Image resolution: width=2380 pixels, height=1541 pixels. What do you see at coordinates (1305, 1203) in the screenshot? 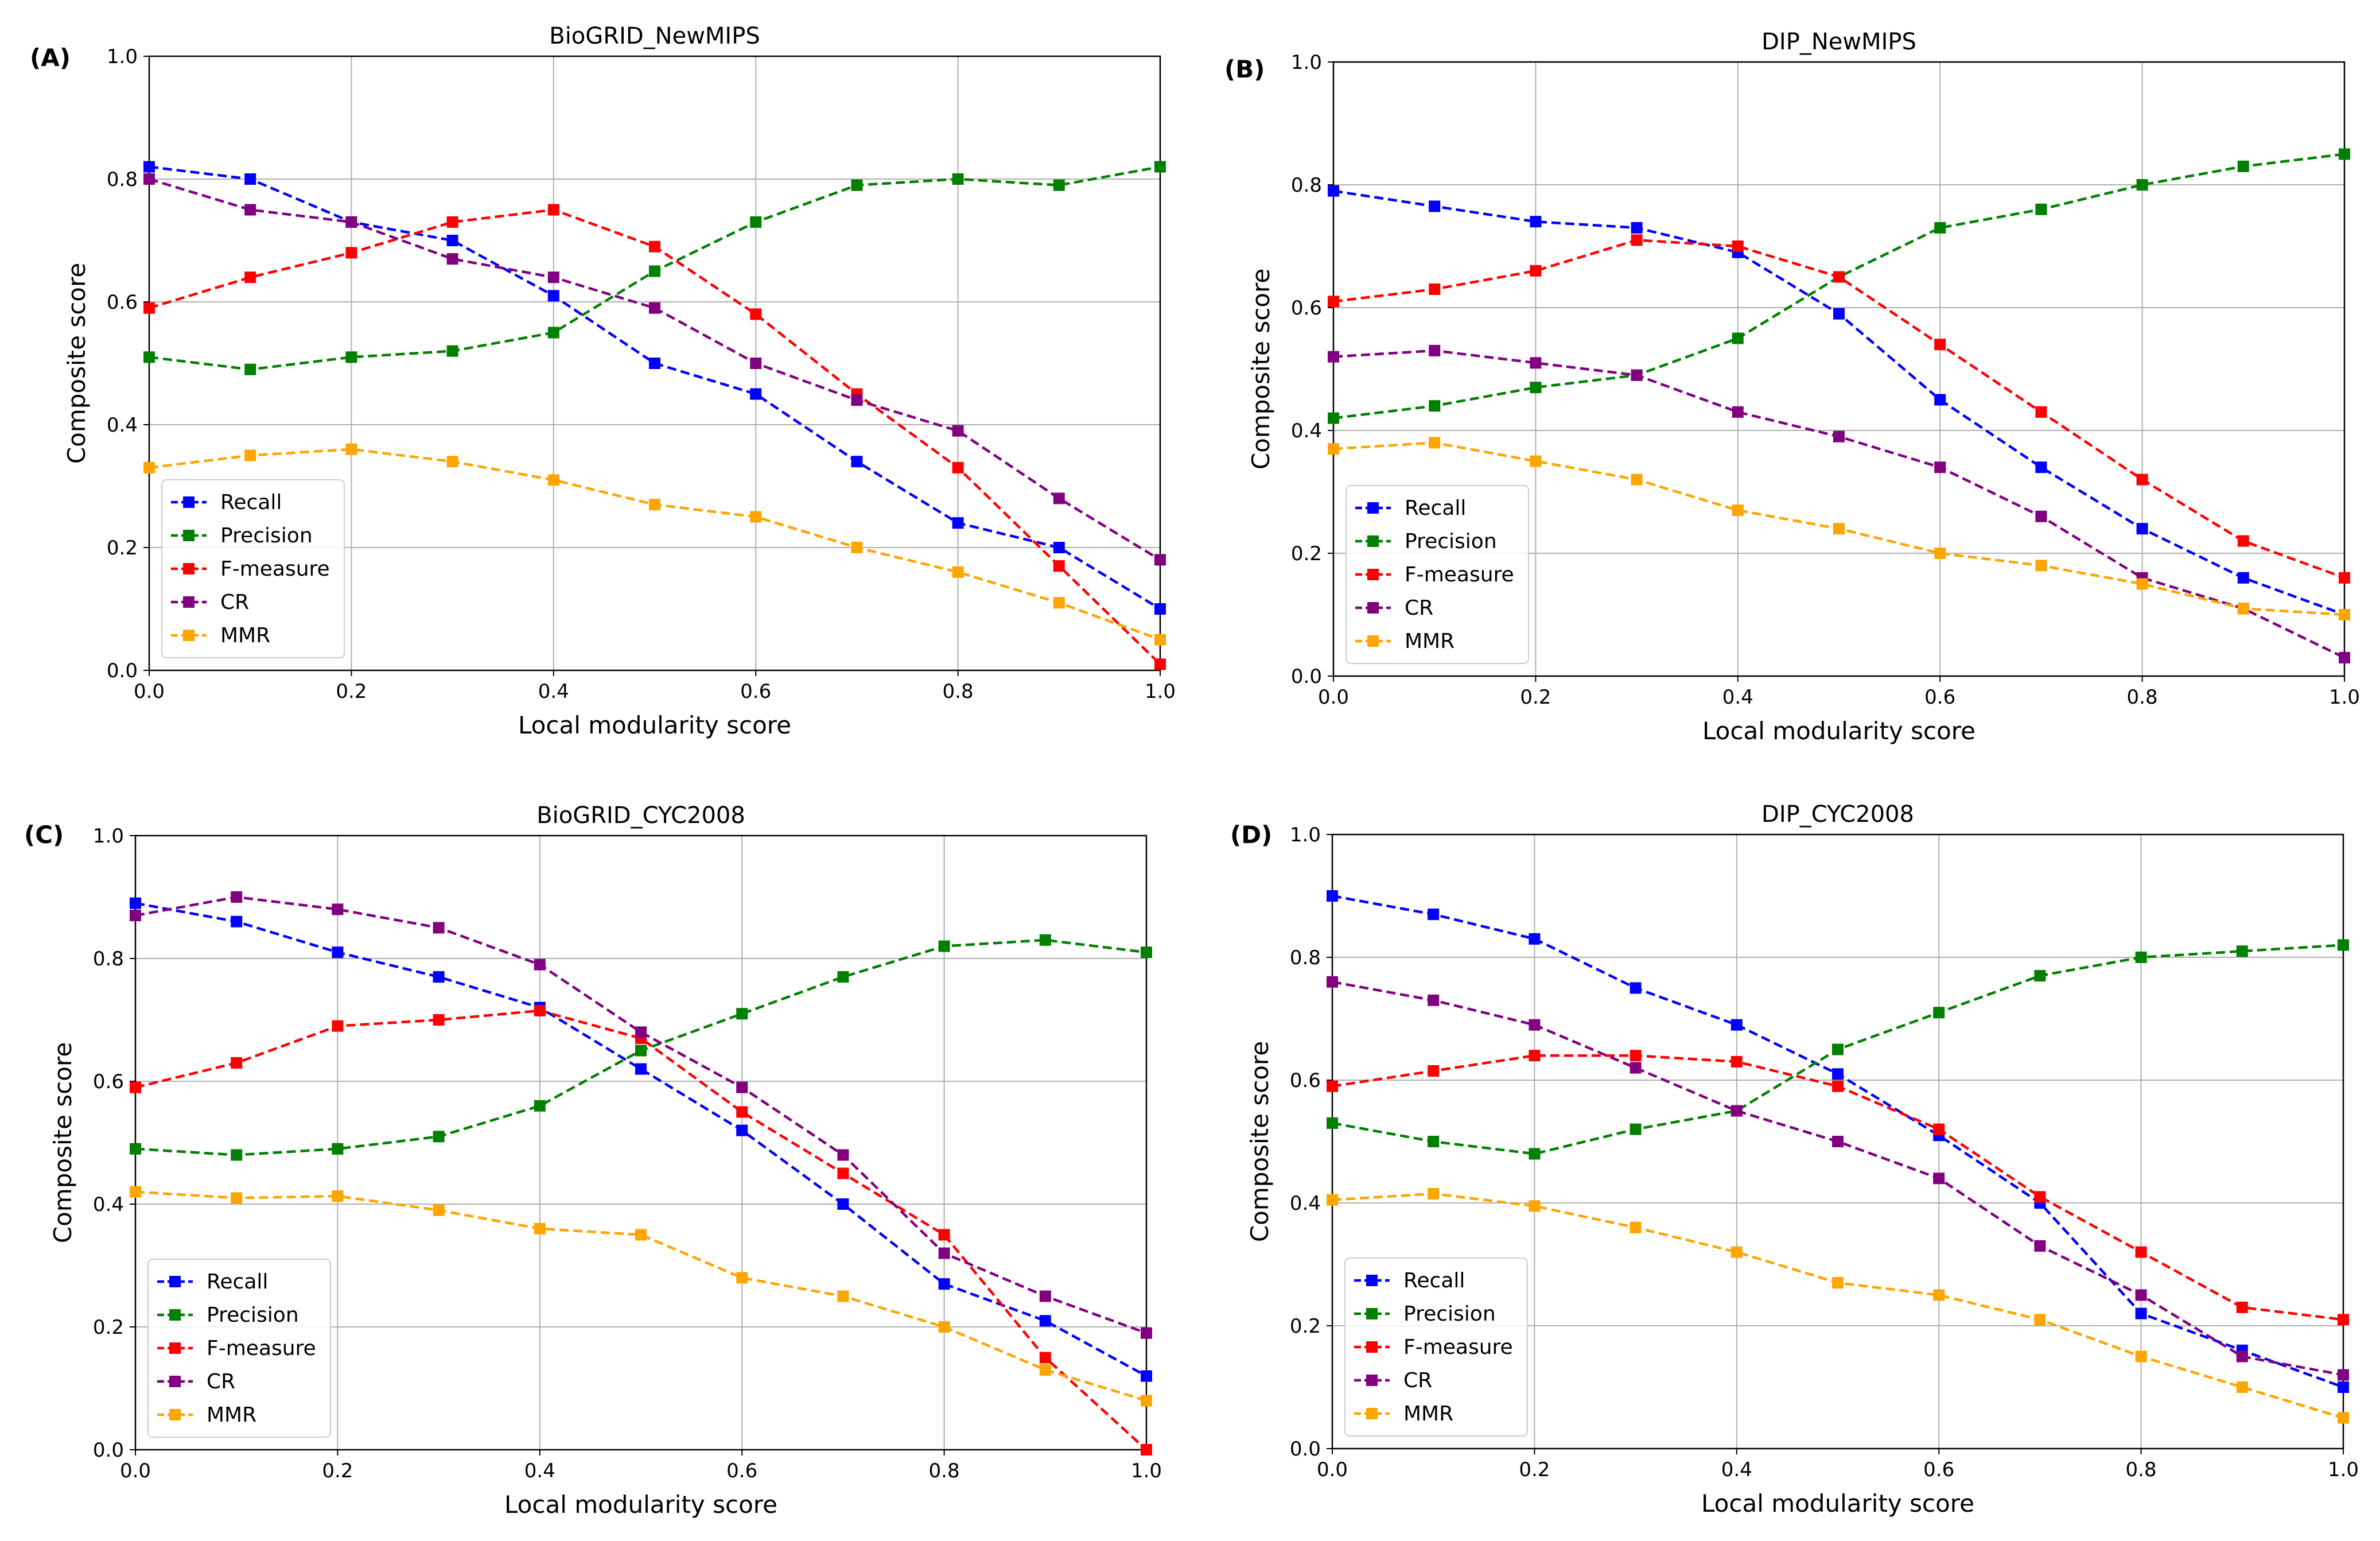
I see `y-tick-label: 0.4` at bounding box center [1305, 1203].